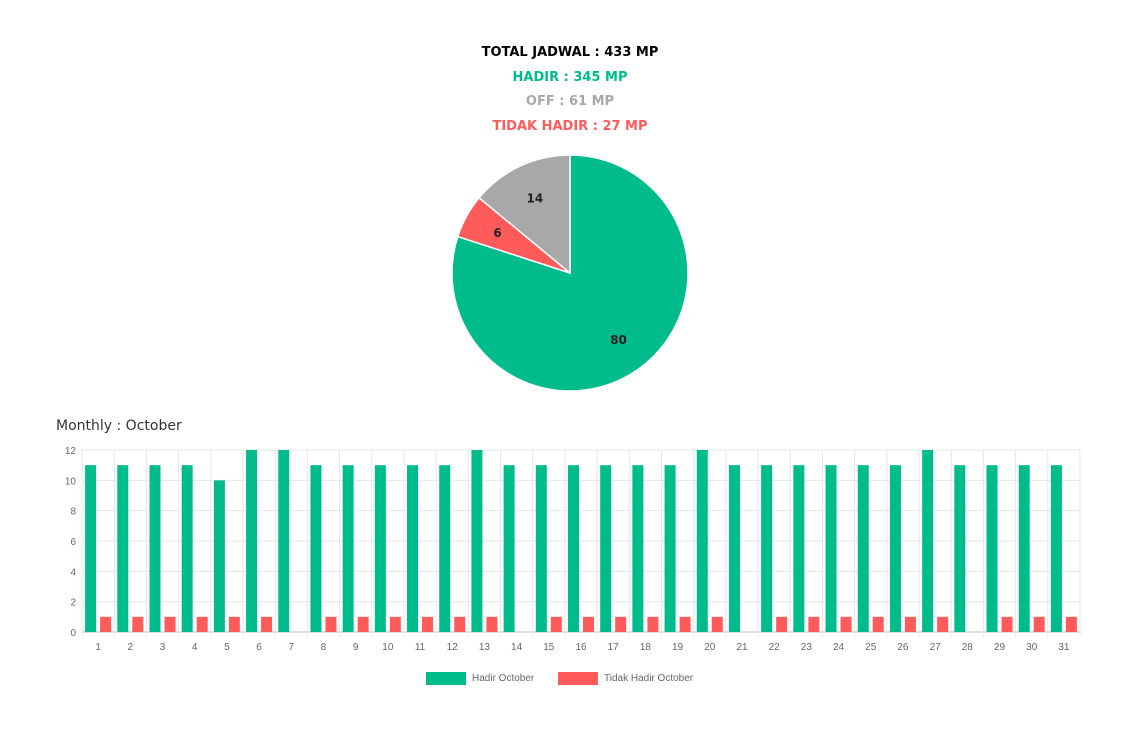 The width and height of the screenshot is (1140, 738). I want to click on pie-chart: 80 6 14, so click(570, 273).